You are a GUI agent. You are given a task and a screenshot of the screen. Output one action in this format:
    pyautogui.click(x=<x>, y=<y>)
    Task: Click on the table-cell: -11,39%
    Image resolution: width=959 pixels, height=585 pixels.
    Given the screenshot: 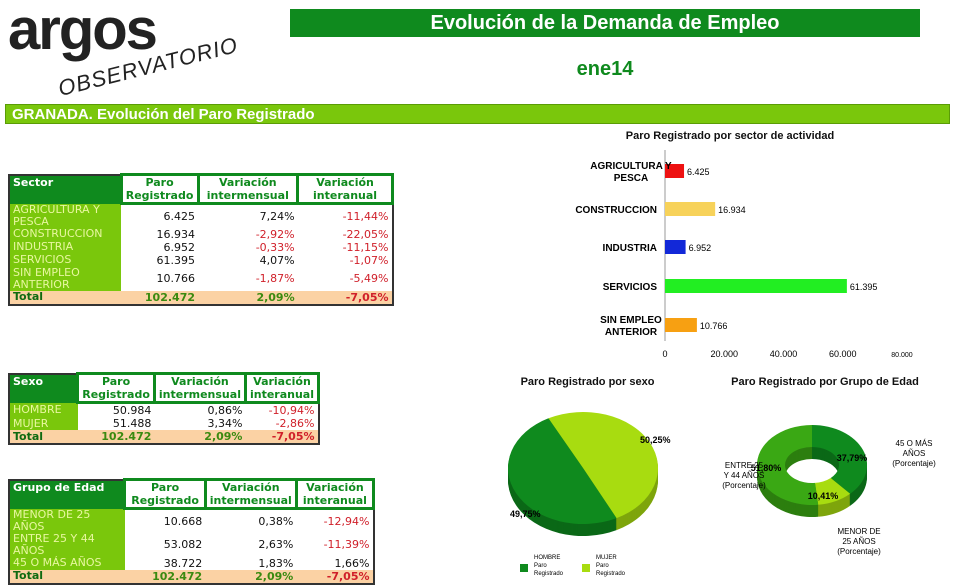 What is the action you would take?
    pyautogui.click(x=346, y=544)
    